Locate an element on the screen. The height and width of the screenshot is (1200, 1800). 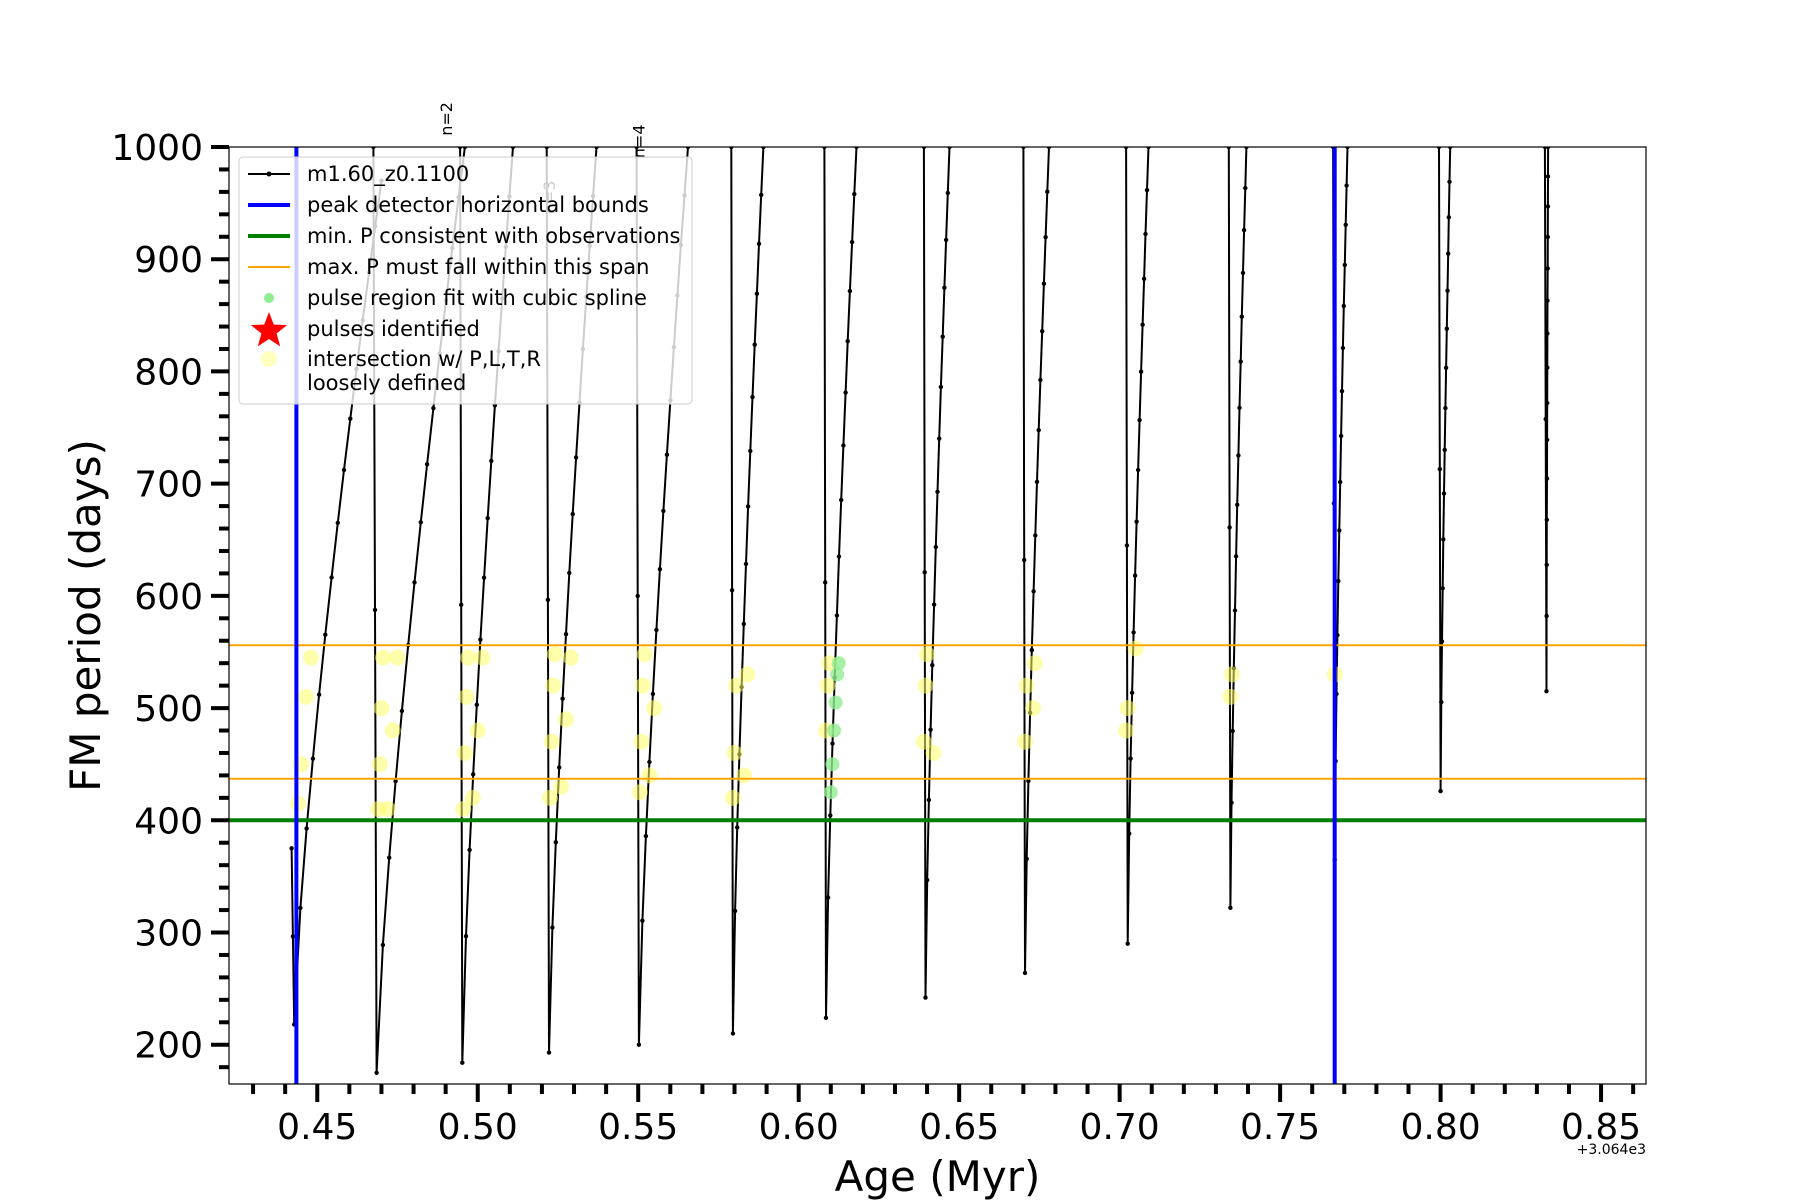
y-axis: 200 300 400 500 600 700 800 900 1000 is located at coordinates (170, 599).